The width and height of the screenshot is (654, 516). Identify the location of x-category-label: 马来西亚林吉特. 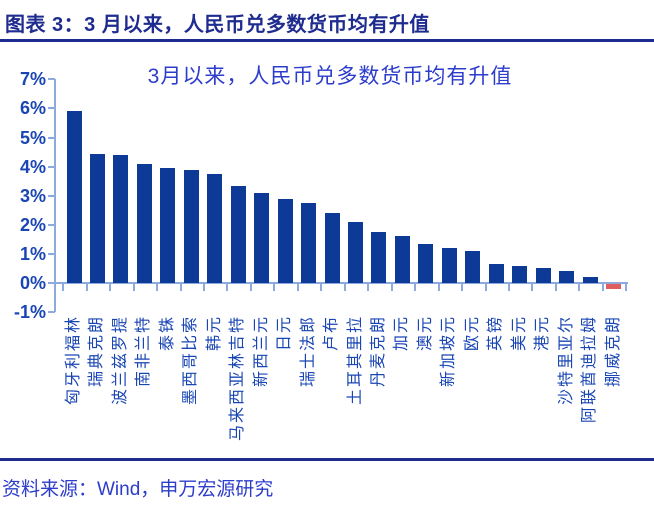
(238, 378).